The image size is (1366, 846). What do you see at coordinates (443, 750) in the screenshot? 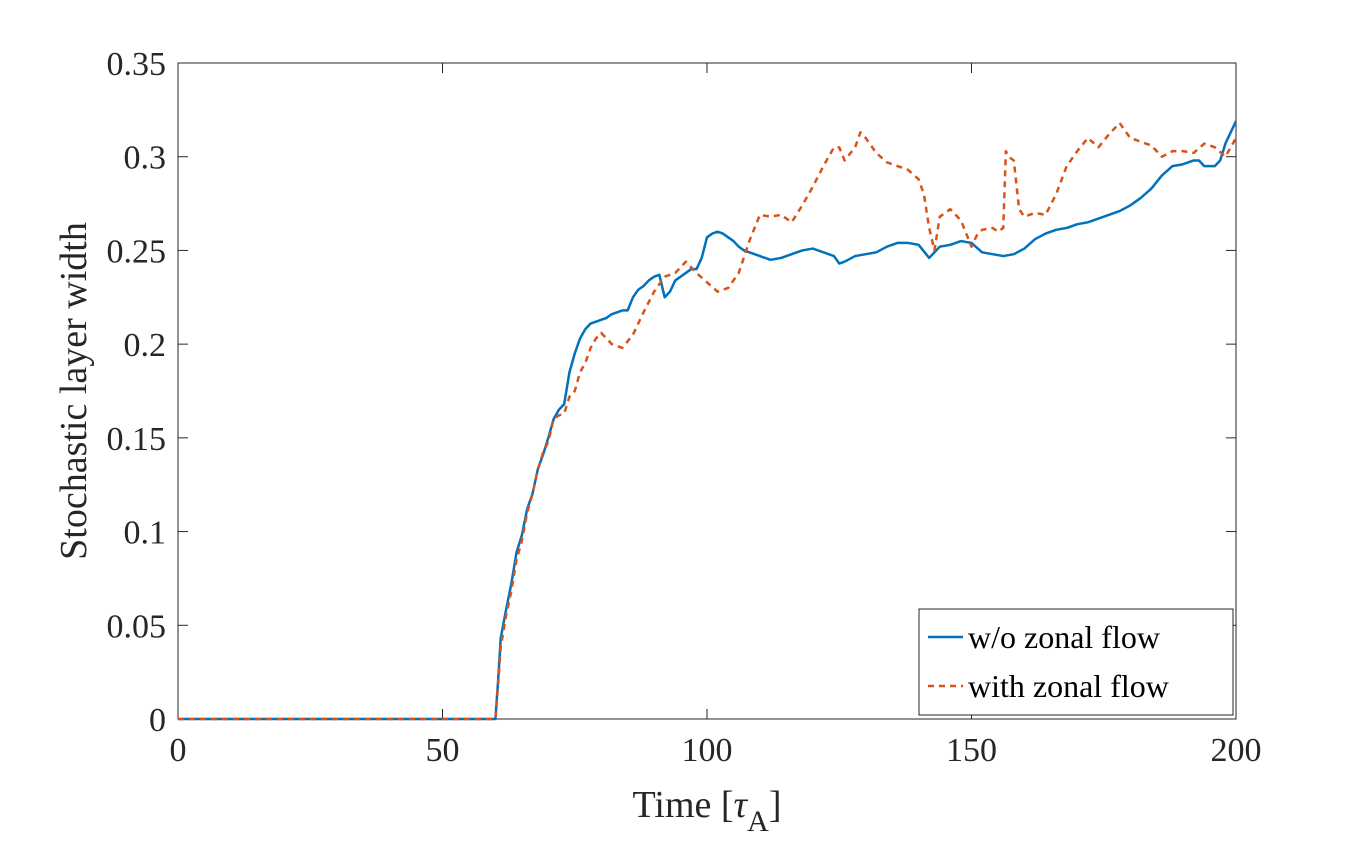
I see `x-tick-label: 50` at bounding box center [443, 750].